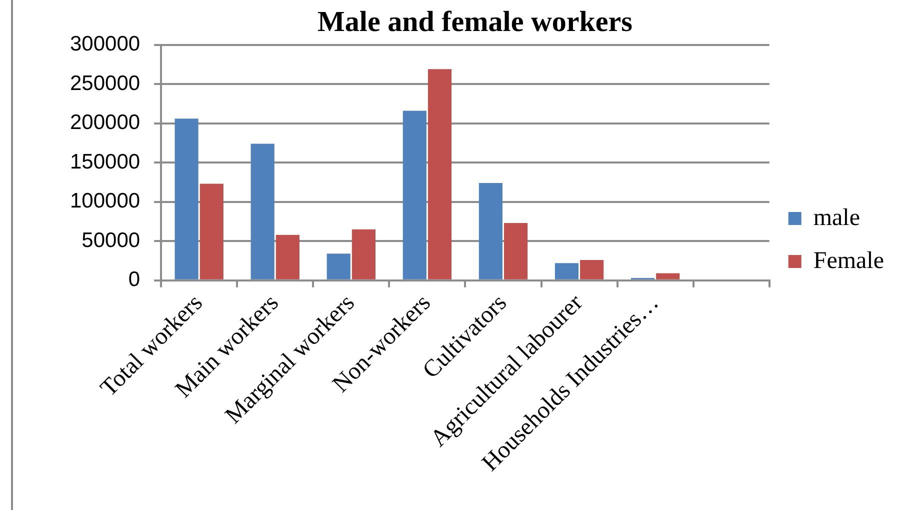  What do you see at coordinates (134, 280) in the screenshot?
I see `y-tick-label: 0` at bounding box center [134, 280].